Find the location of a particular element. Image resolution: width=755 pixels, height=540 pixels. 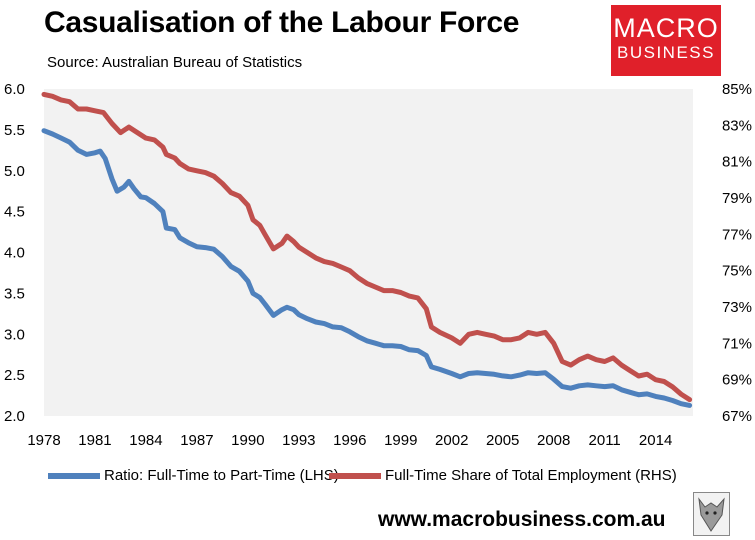

x-tick-label: 2008 is located at coordinates (553, 440).